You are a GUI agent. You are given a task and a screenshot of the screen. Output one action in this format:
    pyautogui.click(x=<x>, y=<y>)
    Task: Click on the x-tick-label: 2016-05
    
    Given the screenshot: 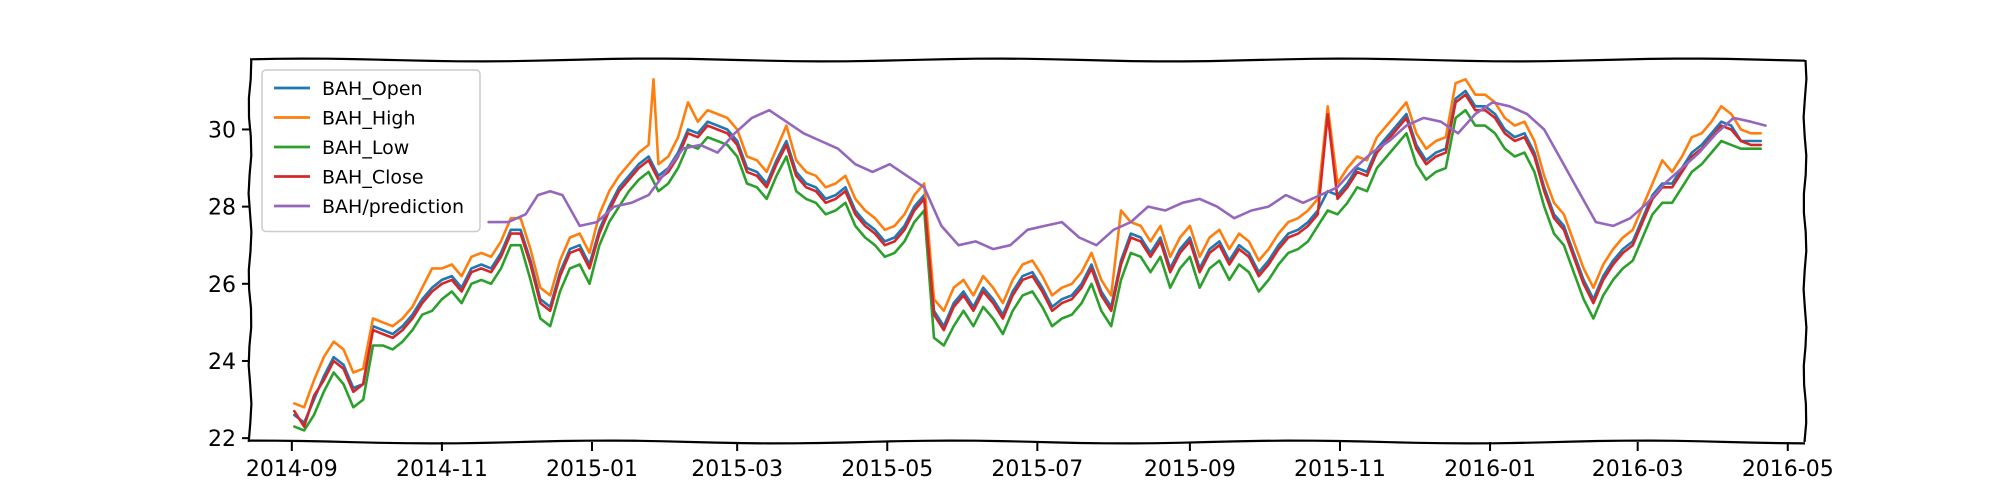 What is the action you would take?
    pyautogui.click(x=1788, y=469)
    